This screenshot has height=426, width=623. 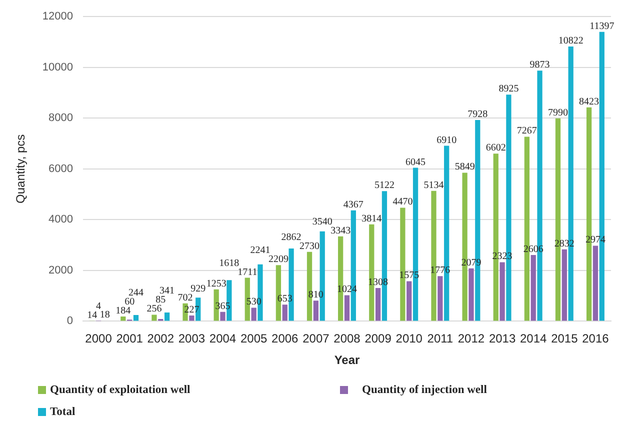 I want to click on data-label: 85, so click(x=161, y=300).